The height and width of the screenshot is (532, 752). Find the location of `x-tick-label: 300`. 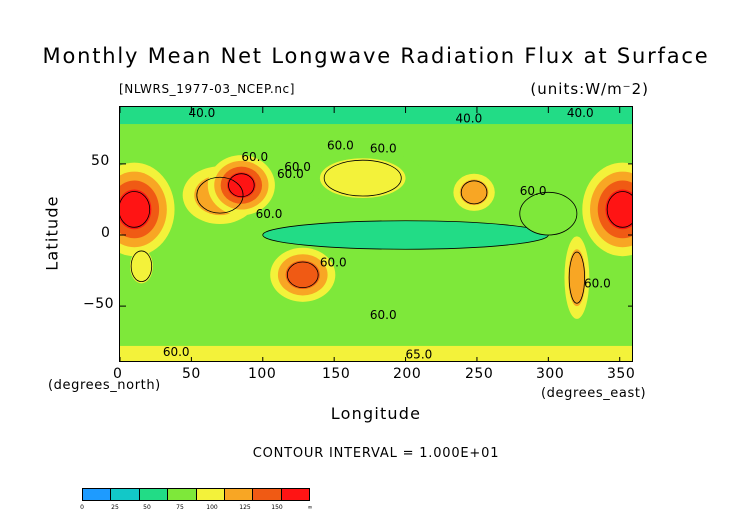

x-tick-label: 300 is located at coordinates (550, 374).